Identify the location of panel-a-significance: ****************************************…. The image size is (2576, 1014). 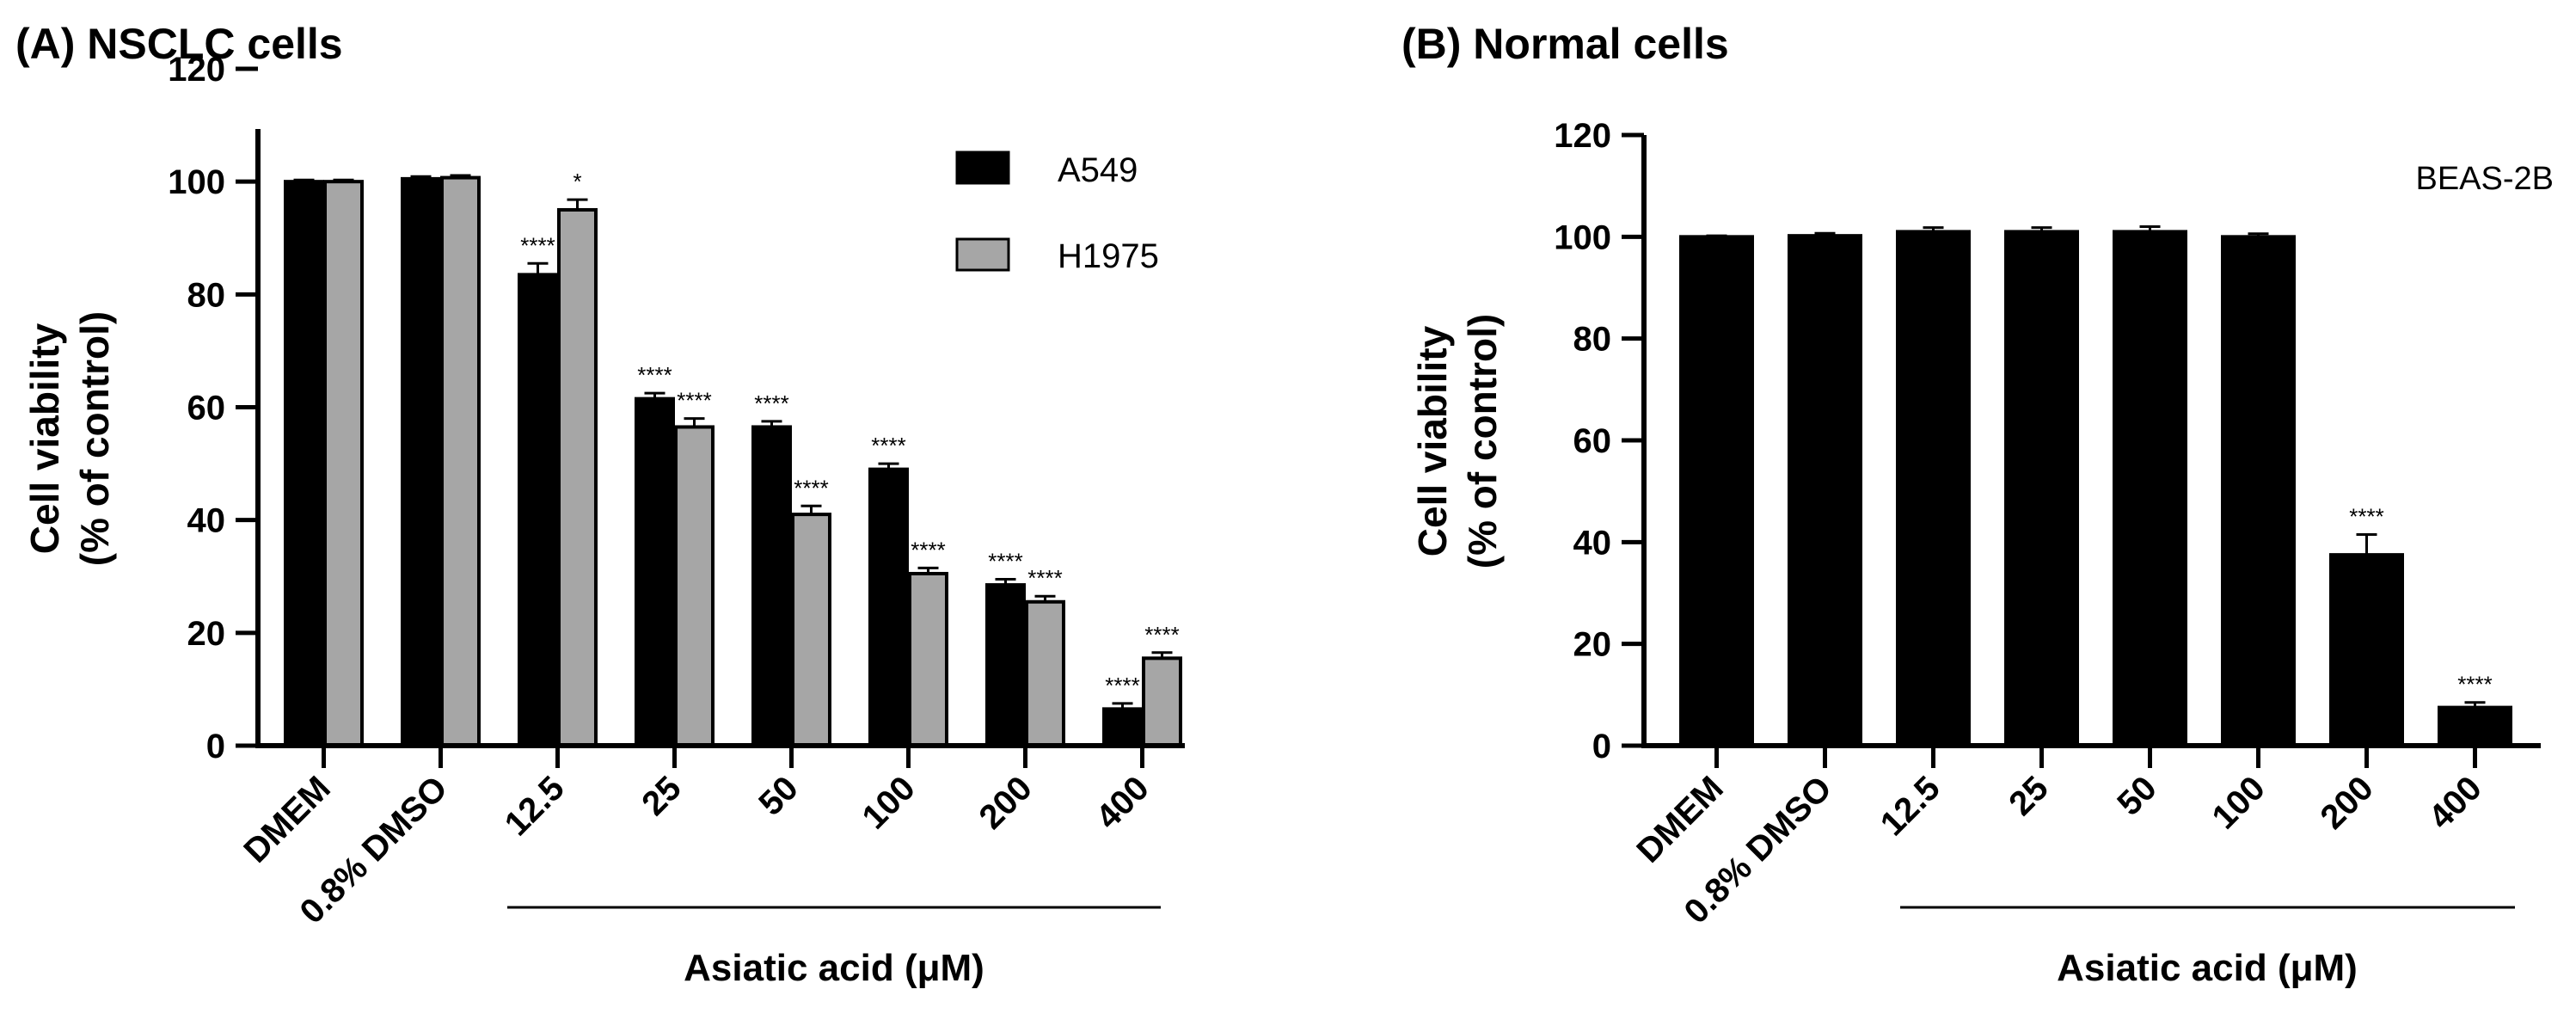
(849, 434).